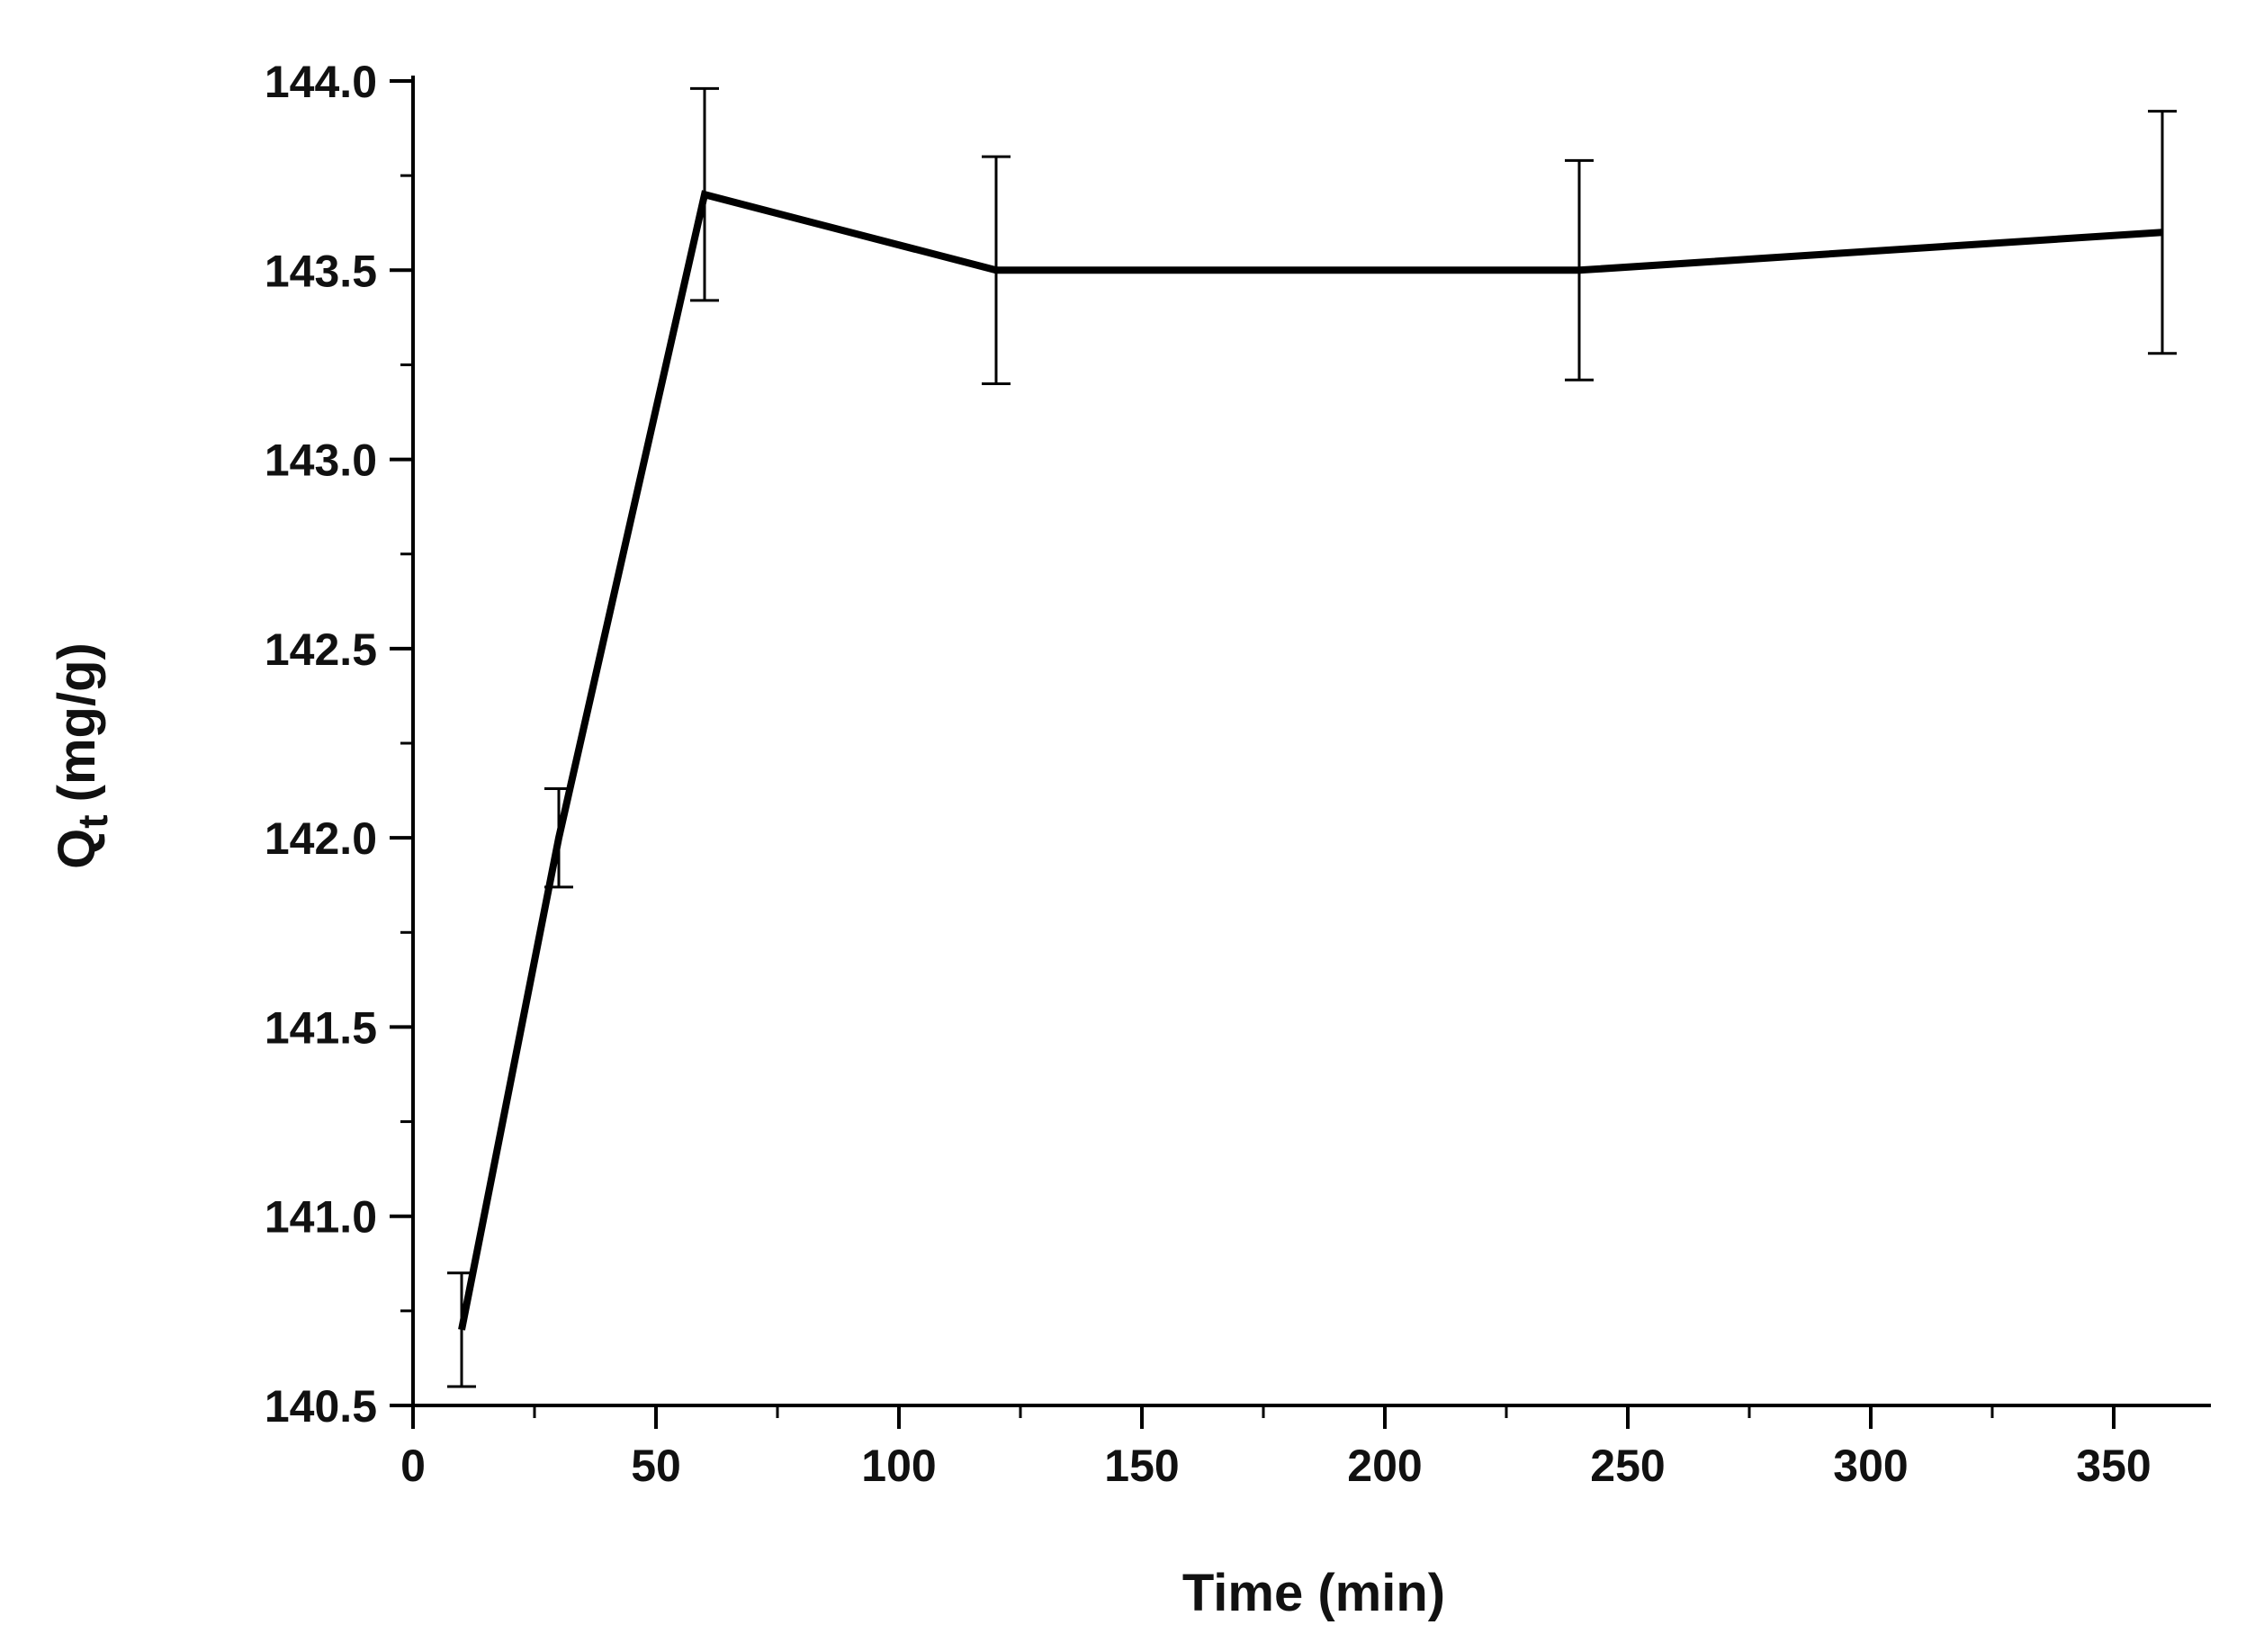  Describe the element at coordinates (321, 82) in the screenshot. I see `y-tick-label: 144.0` at that location.